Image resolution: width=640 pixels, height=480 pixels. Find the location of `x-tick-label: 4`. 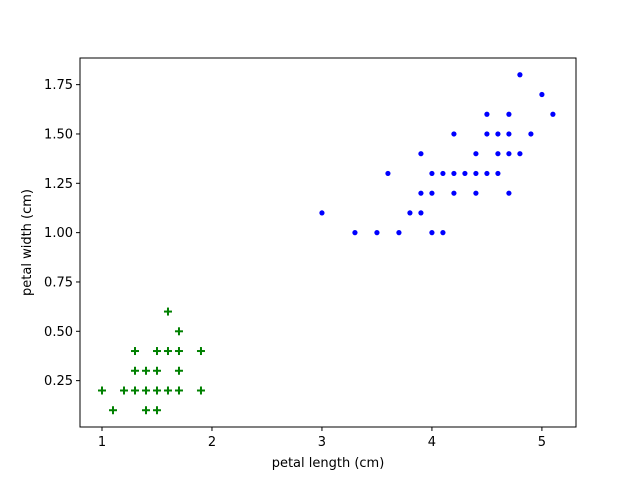

x-tick-label: 4 is located at coordinates (432, 442).